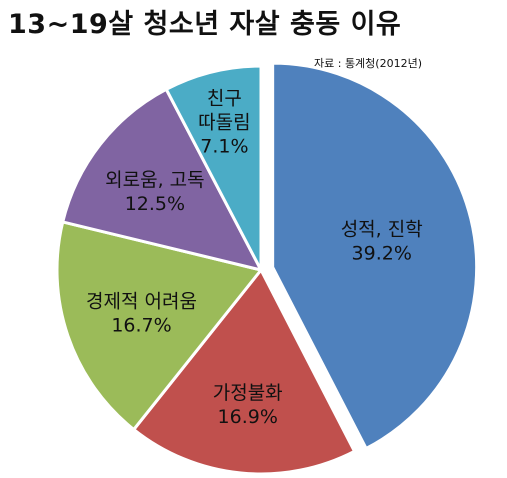 This screenshot has width=507, height=478. Describe the element at coordinates (141, 325) in the screenshot. I see `slice-value-3: 16.7%` at that location.